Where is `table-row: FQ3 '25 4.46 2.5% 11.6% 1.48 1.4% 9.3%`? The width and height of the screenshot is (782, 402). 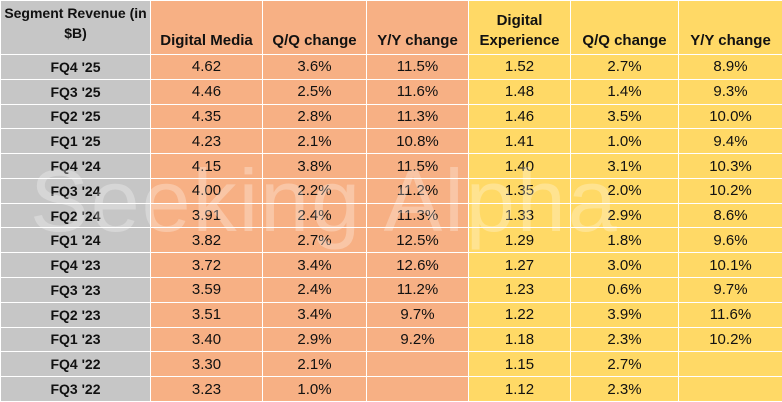 table-row: FQ3 '25 4.46 2.5% 11.6% 1.48 1.4% 9.3% is located at coordinates (391, 91).